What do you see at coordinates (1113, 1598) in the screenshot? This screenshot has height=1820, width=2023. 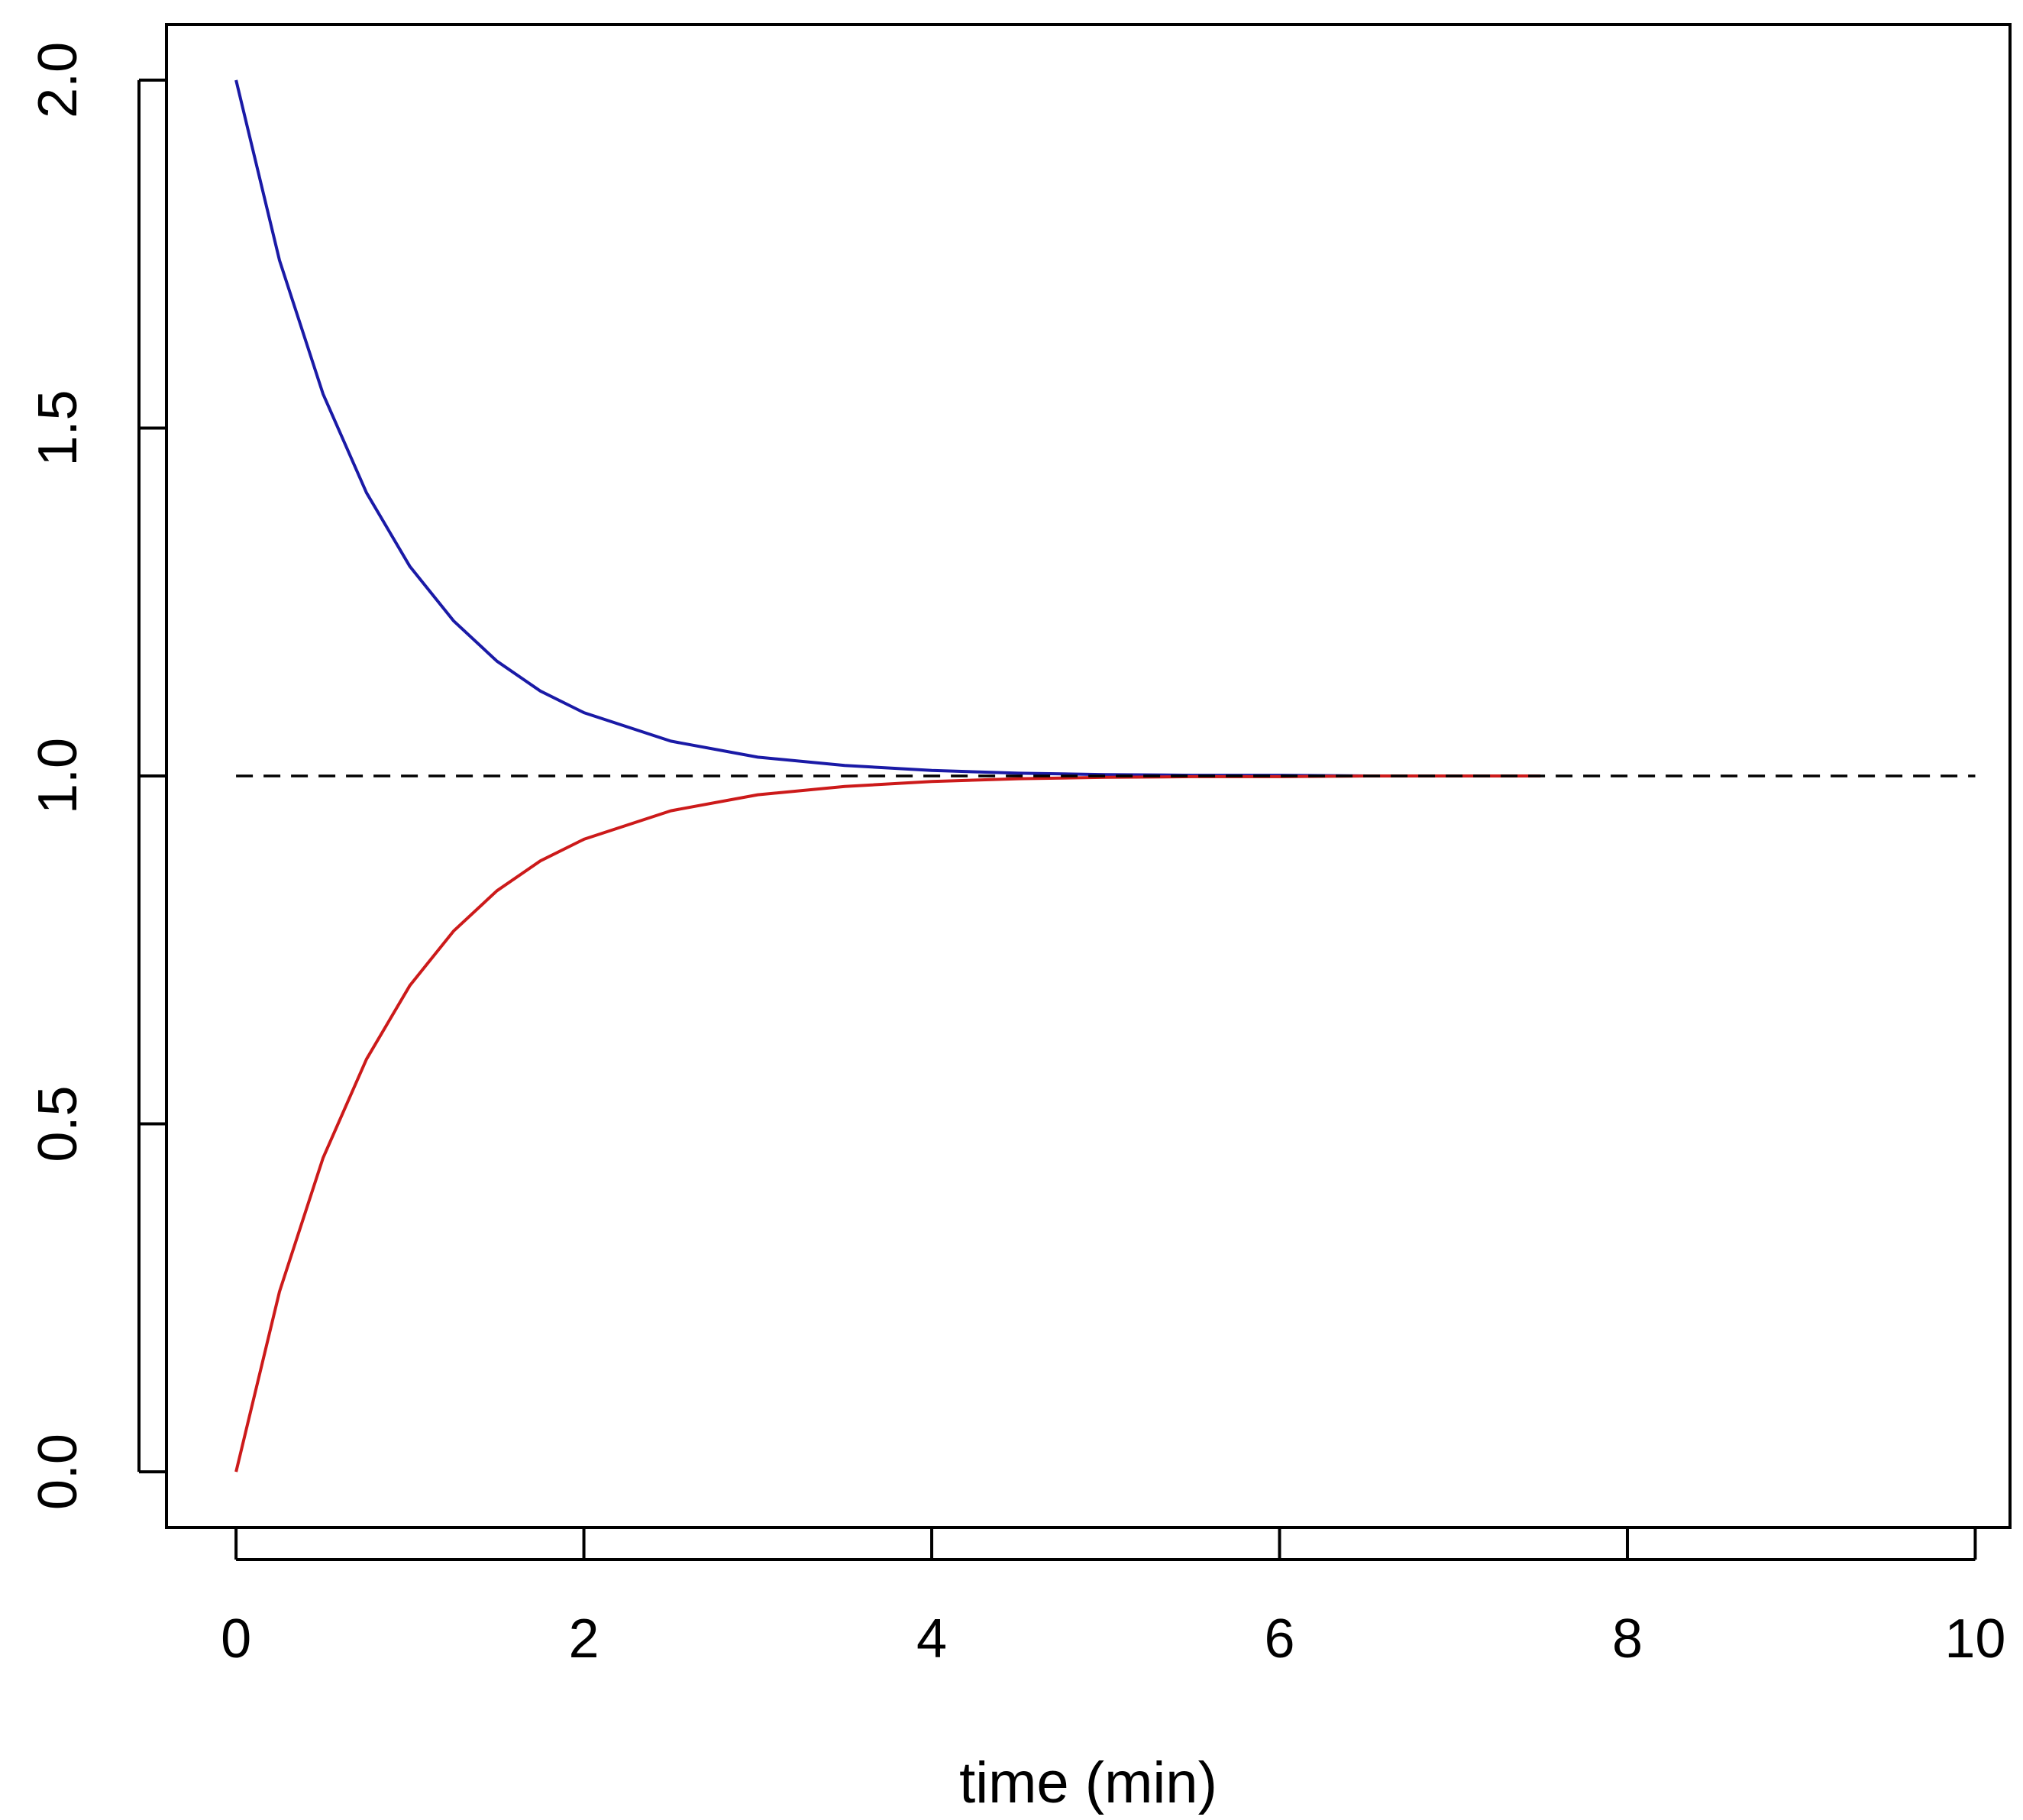 I see `x-axis: 0 2 4 6 8 10` at bounding box center [1113, 1598].